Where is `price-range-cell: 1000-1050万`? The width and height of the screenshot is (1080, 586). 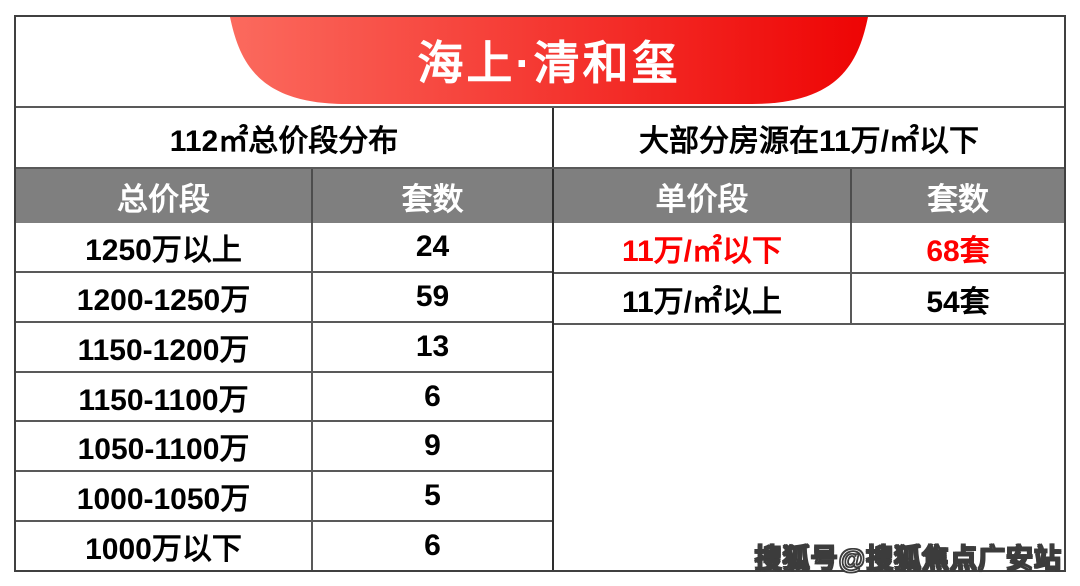
price-range-cell: 1000-1050万 is located at coordinates (164, 496).